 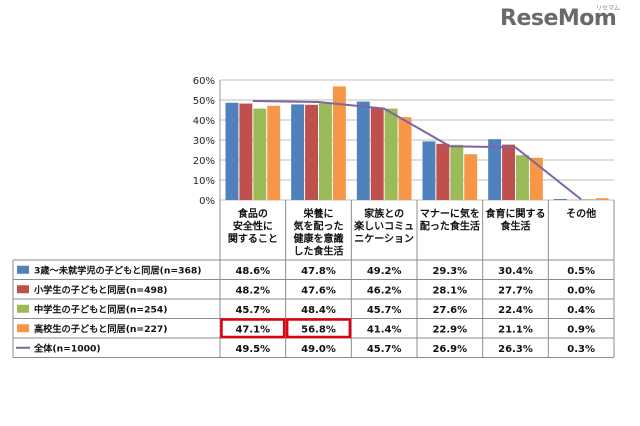 What do you see at coordinates (384, 329) in the screenshot?
I see `value-label: 41.4%` at bounding box center [384, 329].